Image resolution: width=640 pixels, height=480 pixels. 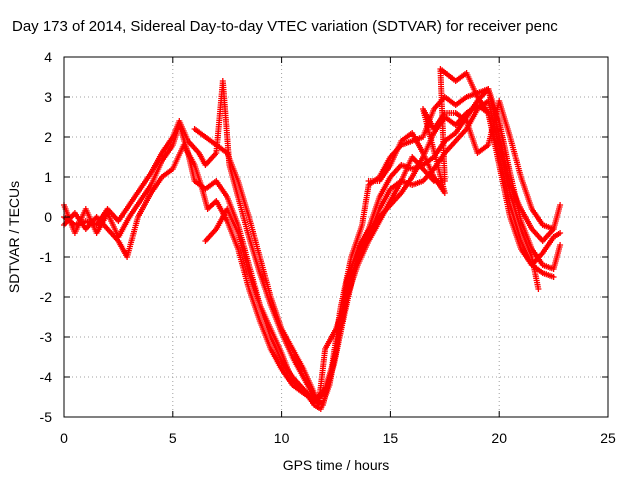 I want to click on x-tick-label: 0, so click(x=64, y=438).